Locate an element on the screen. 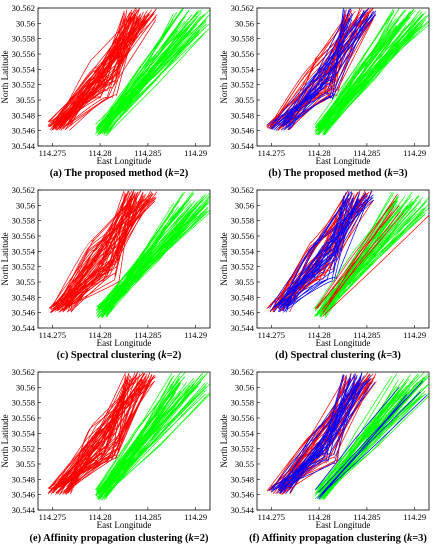 This screenshot has height=550, width=437. trajectory-group is located at coordinates (347, 72).